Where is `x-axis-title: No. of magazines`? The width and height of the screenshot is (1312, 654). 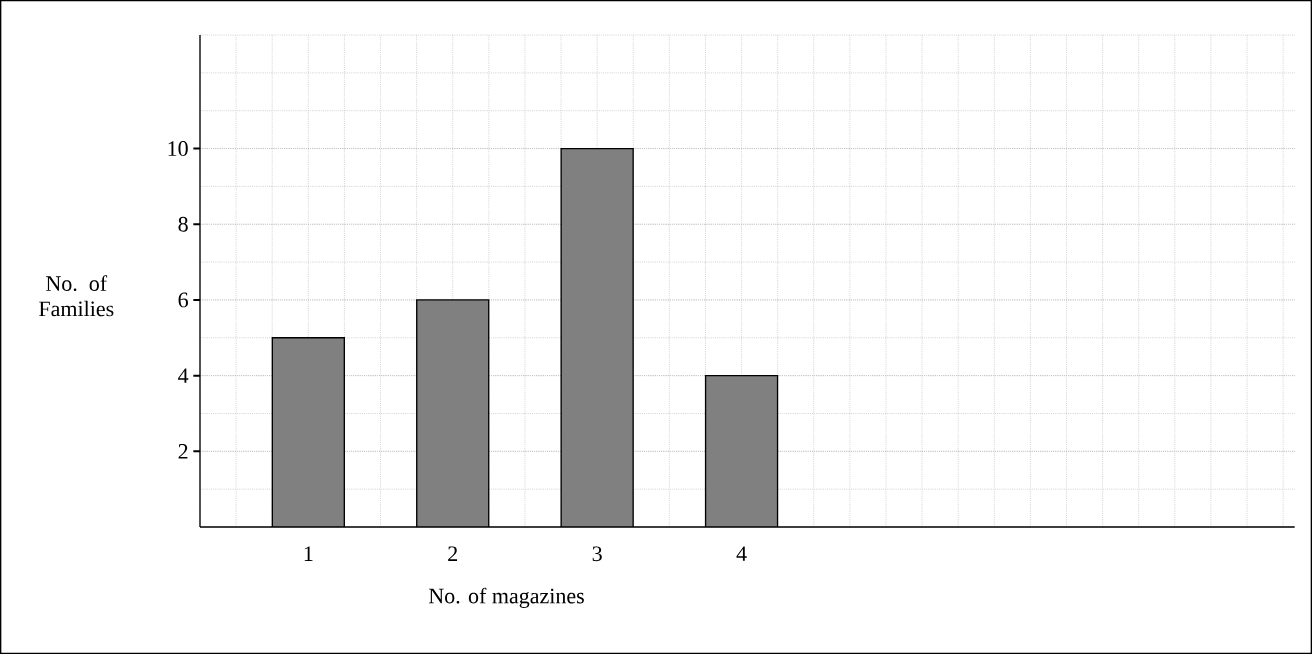 x-axis-title: No. of magazines is located at coordinates (506, 597).